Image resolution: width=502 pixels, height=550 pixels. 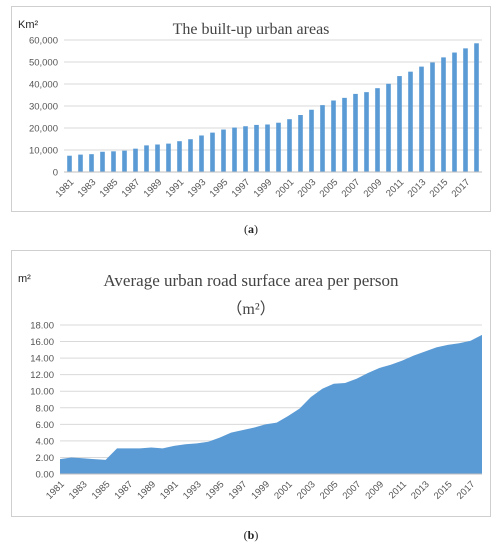 What do you see at coordinates (43, 107) in the screenshot?
I see `y-tick-label: 30,000` at bounding box center [43, 107].